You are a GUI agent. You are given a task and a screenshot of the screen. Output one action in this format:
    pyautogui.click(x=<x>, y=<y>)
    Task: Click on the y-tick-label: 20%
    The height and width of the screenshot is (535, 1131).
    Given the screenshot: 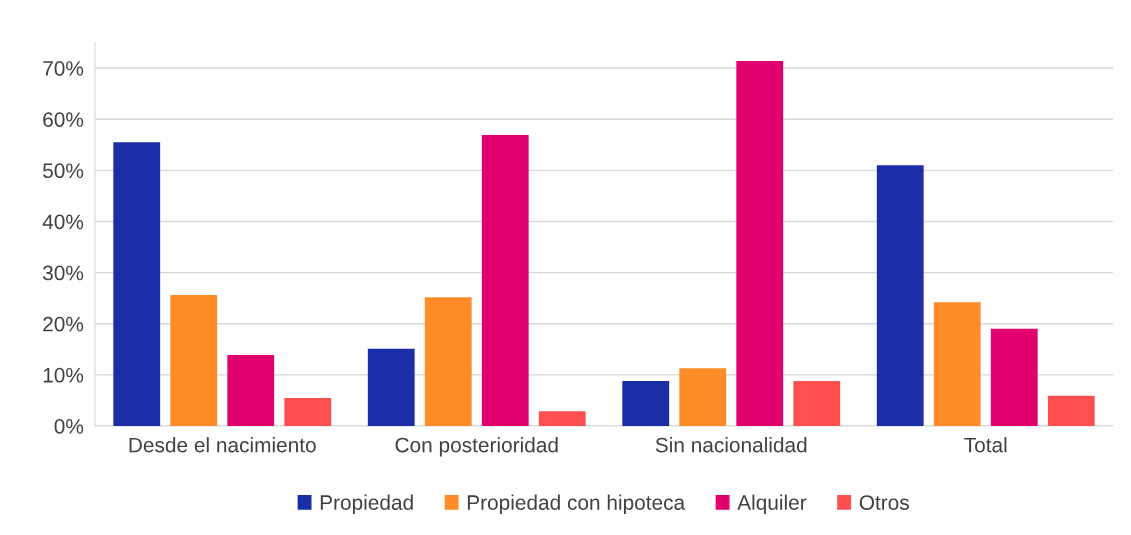 What is the action you would take?
    pyautogui.click(x=63, y=324)
    